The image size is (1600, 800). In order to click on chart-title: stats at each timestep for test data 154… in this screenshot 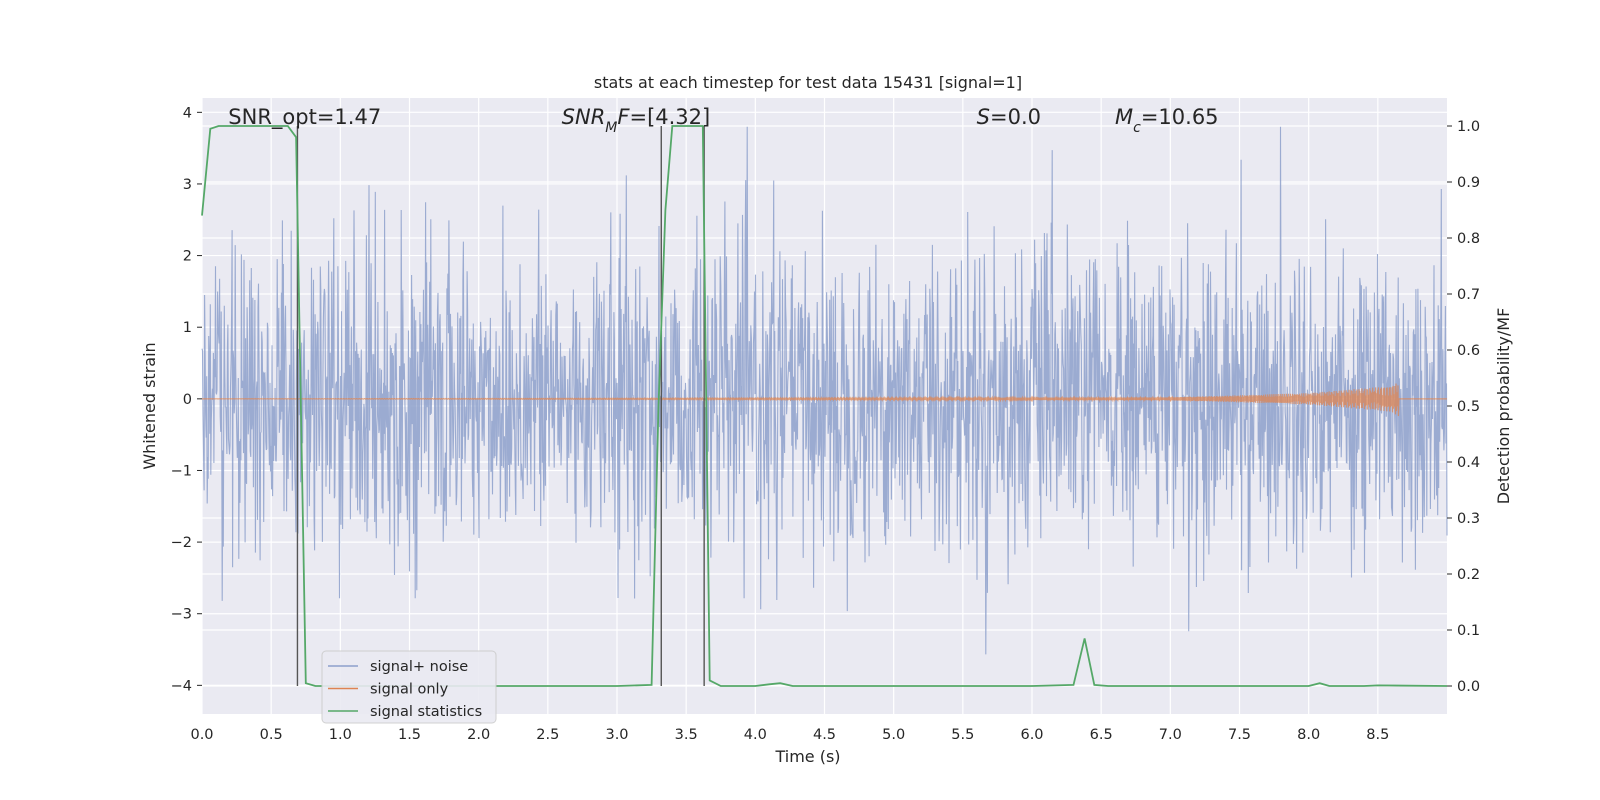, I will do `click(808, 82)`.